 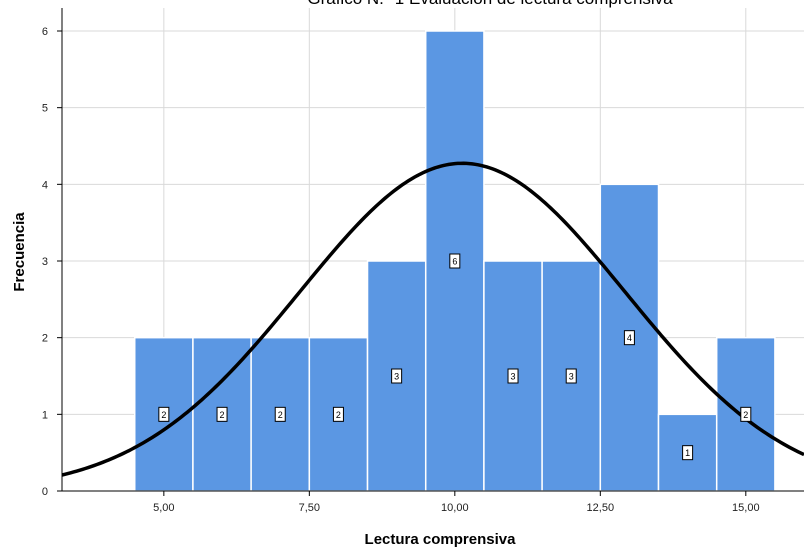 What do you see at coordinates (45, 492) in the screenshot?
I see `y-tick-label: 0` at bounding box center [45, 492].